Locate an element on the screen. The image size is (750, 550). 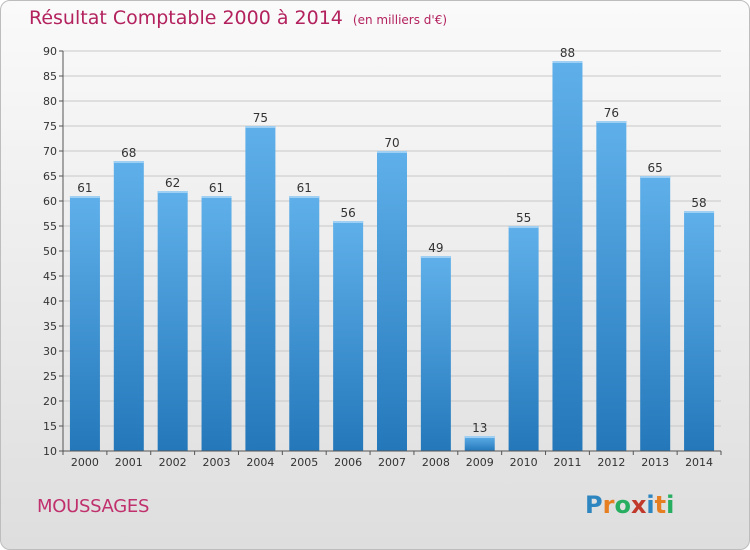
place-name: MOUSSAGES is located at coordinates (93, 506).